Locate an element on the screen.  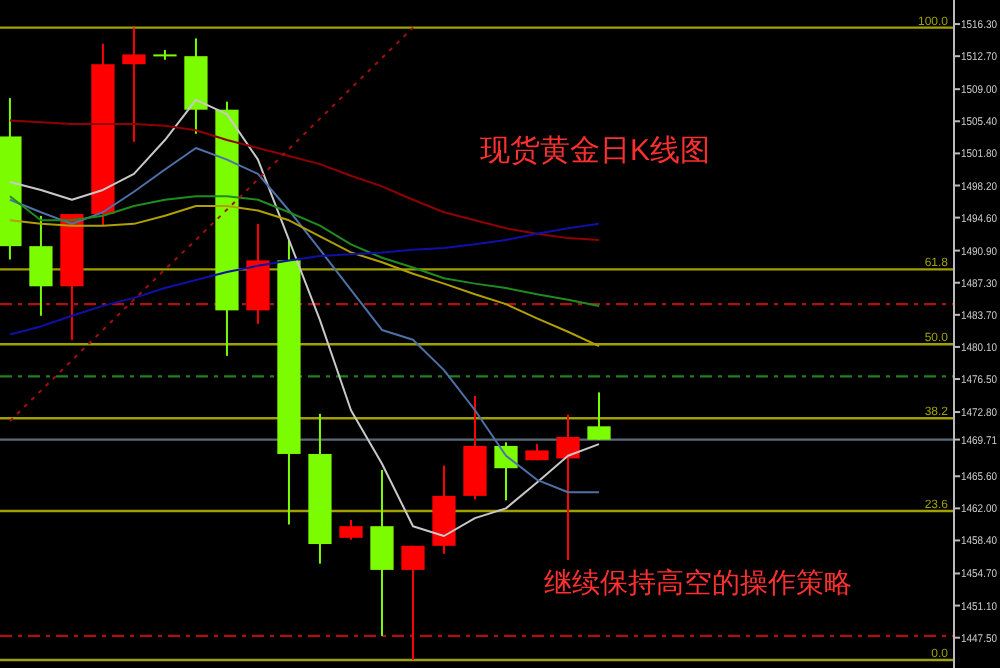
annotation: 现货黄金日K线图 is located at coordinates (595, 151).